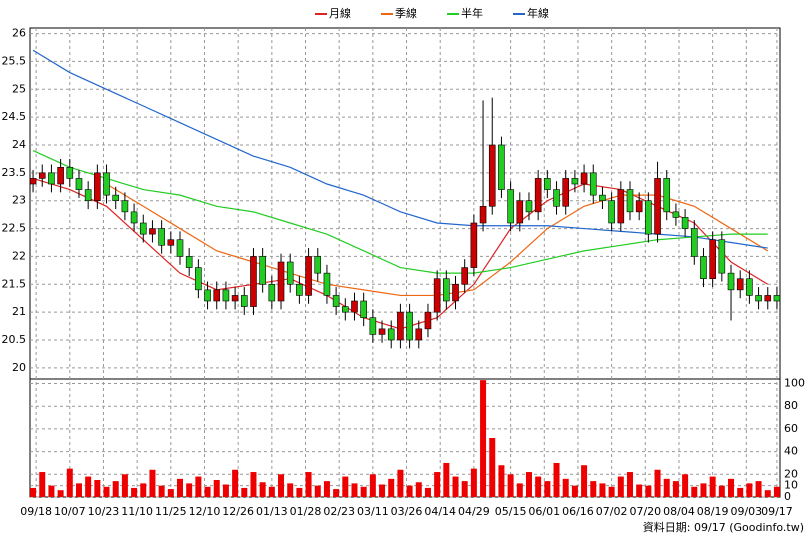  I want to click on footer: 資料日期: 09/17 (Goodinfo.tw), so click(723, 527).